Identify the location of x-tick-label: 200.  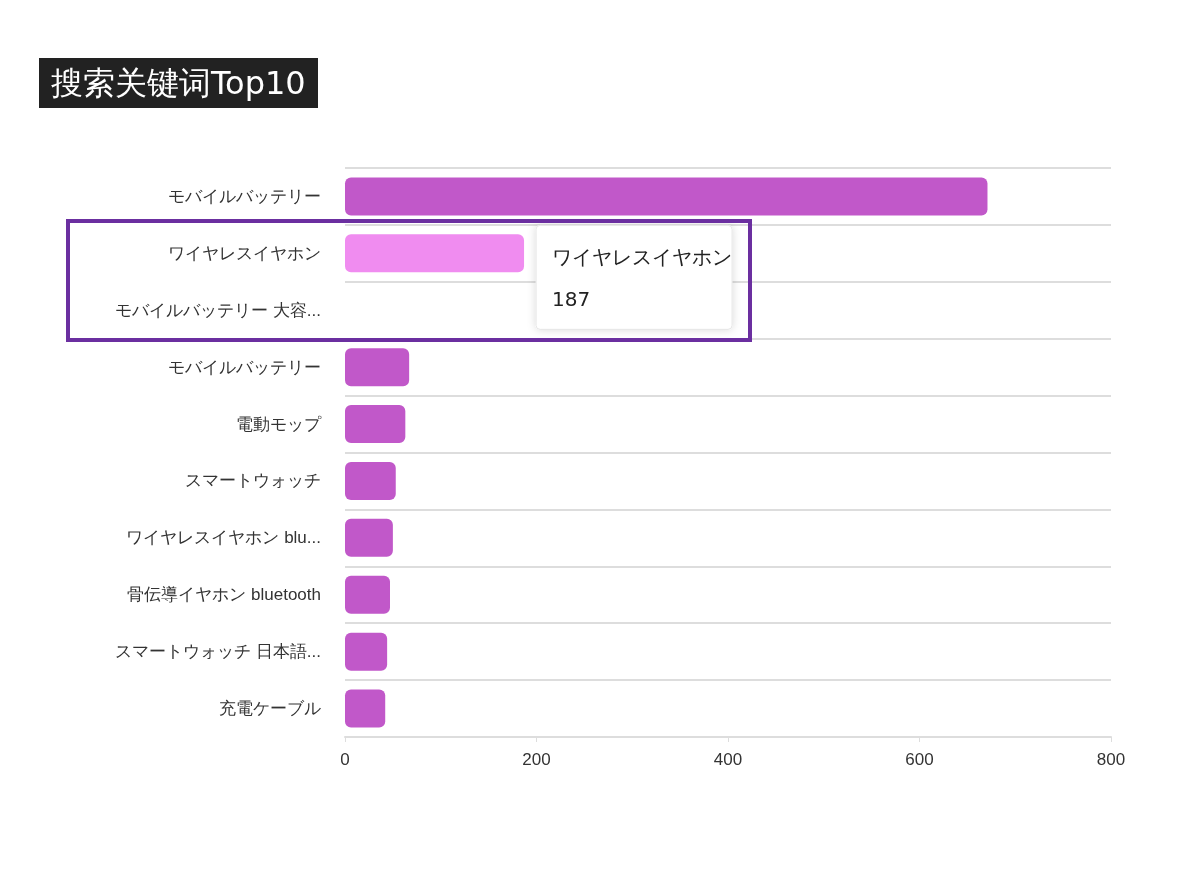
(536, 759).